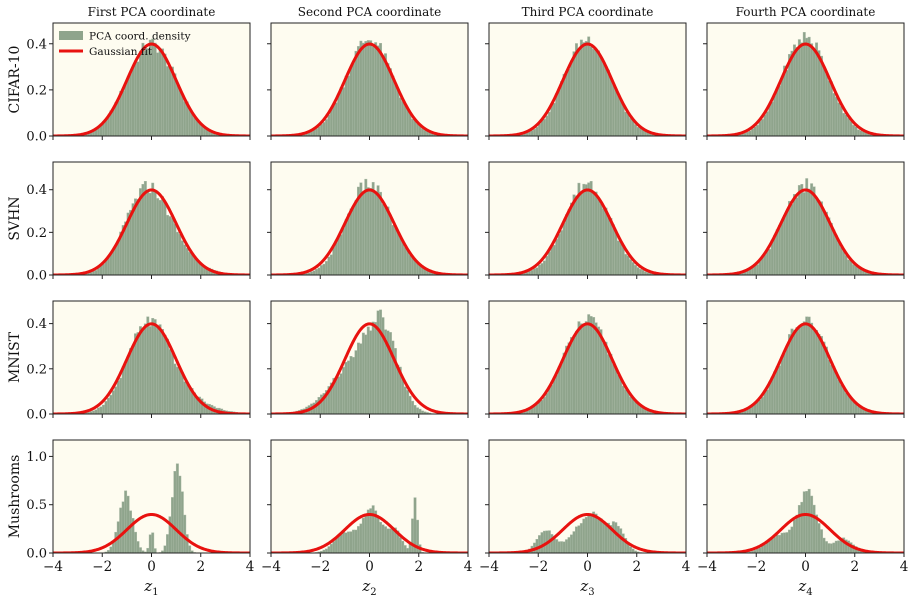  Describe the element at coordinates (36, 233) in the screenshot. I see `y-tick-label: 0.2` at that location.